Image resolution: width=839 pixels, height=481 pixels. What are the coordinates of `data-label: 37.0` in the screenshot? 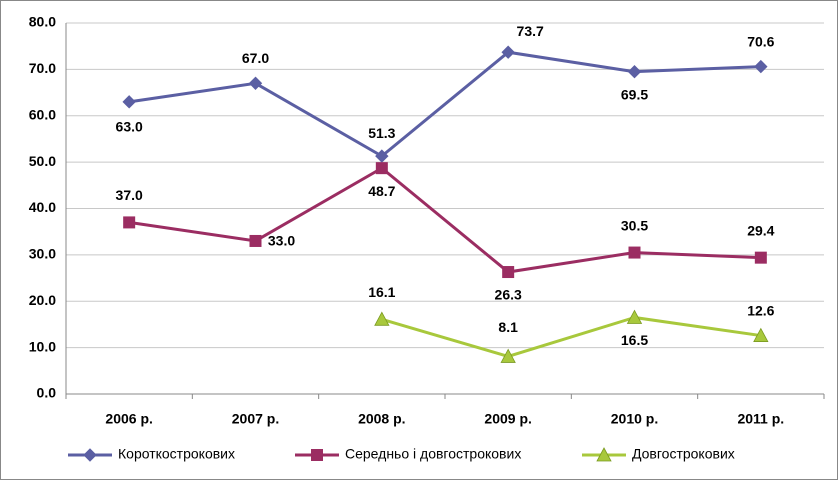 It's located at (129, 195).